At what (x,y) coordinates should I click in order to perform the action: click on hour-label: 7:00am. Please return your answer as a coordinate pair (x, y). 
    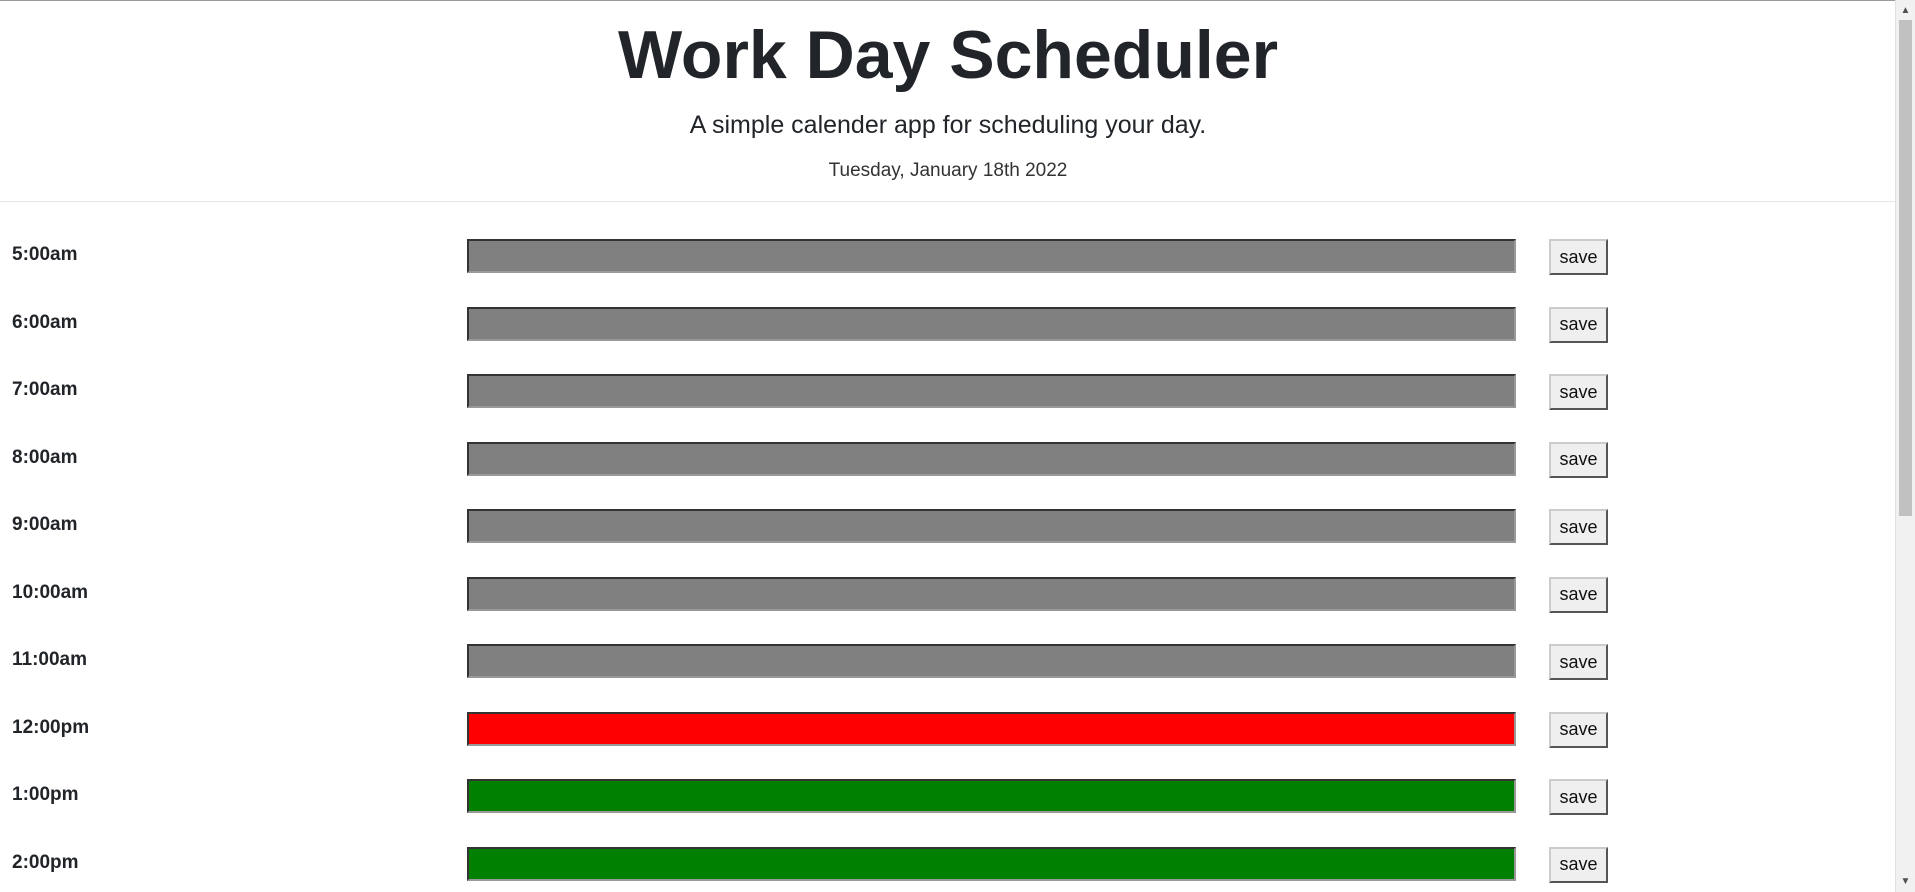
    Looking at the image, I should click on (45, 389).